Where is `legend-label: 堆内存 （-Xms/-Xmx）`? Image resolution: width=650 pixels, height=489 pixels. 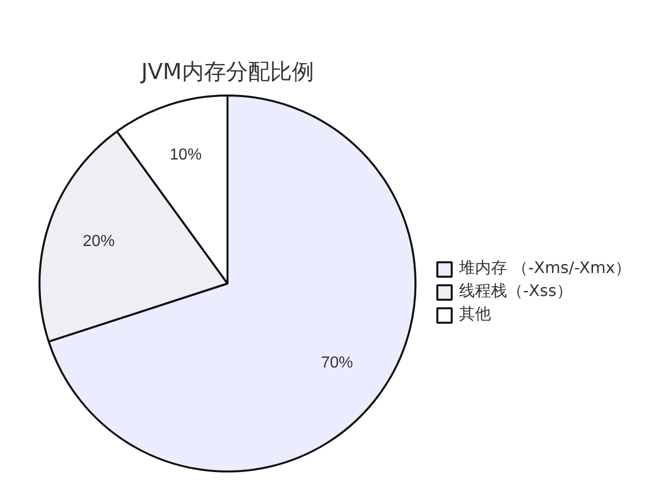
legend-label: 堆内存 （-Xms/-Xmx） is located at coordinates (545, 268).